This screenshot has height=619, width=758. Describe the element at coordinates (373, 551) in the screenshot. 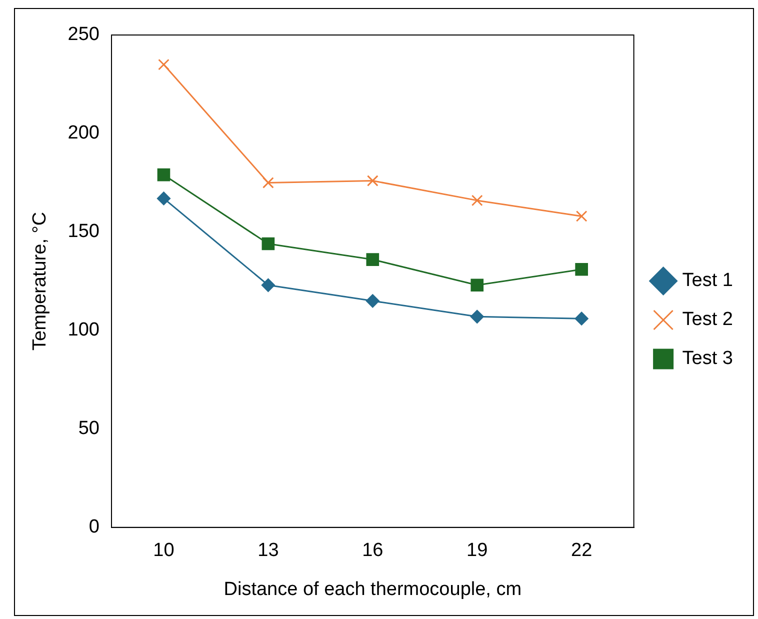

I see `x-tick-label: 16` at that location.